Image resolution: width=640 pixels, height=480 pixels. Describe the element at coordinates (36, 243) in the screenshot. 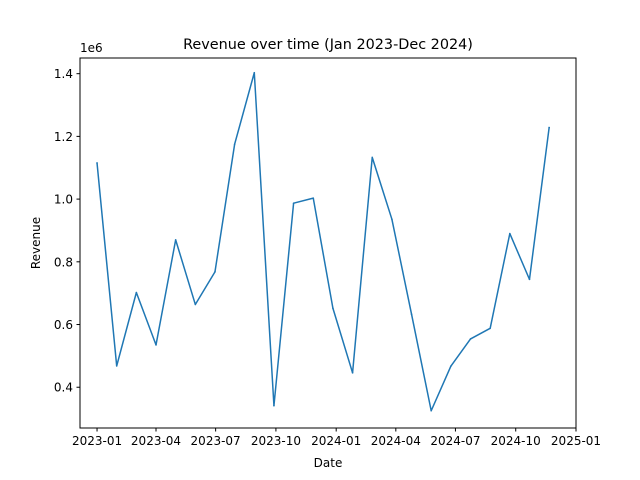

I see `y-axis-title: Revenue` at that location.